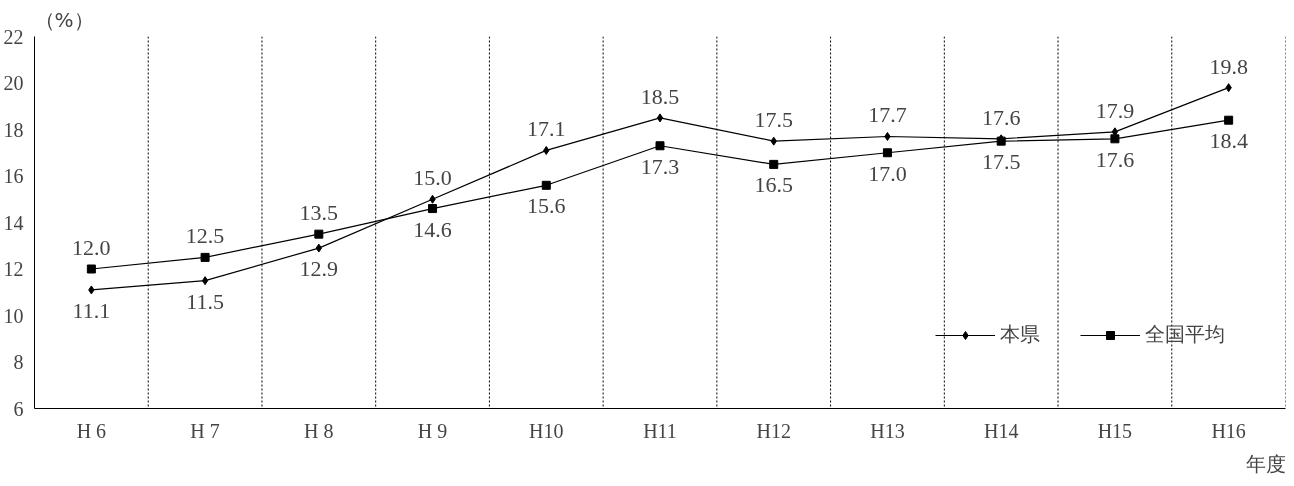 Image resolution: width=1294 pixels, height=486 pixels. Describe the element at coordinates (1185, 334) in the screenshot. I see `legend-label: 全国平均` at that location.